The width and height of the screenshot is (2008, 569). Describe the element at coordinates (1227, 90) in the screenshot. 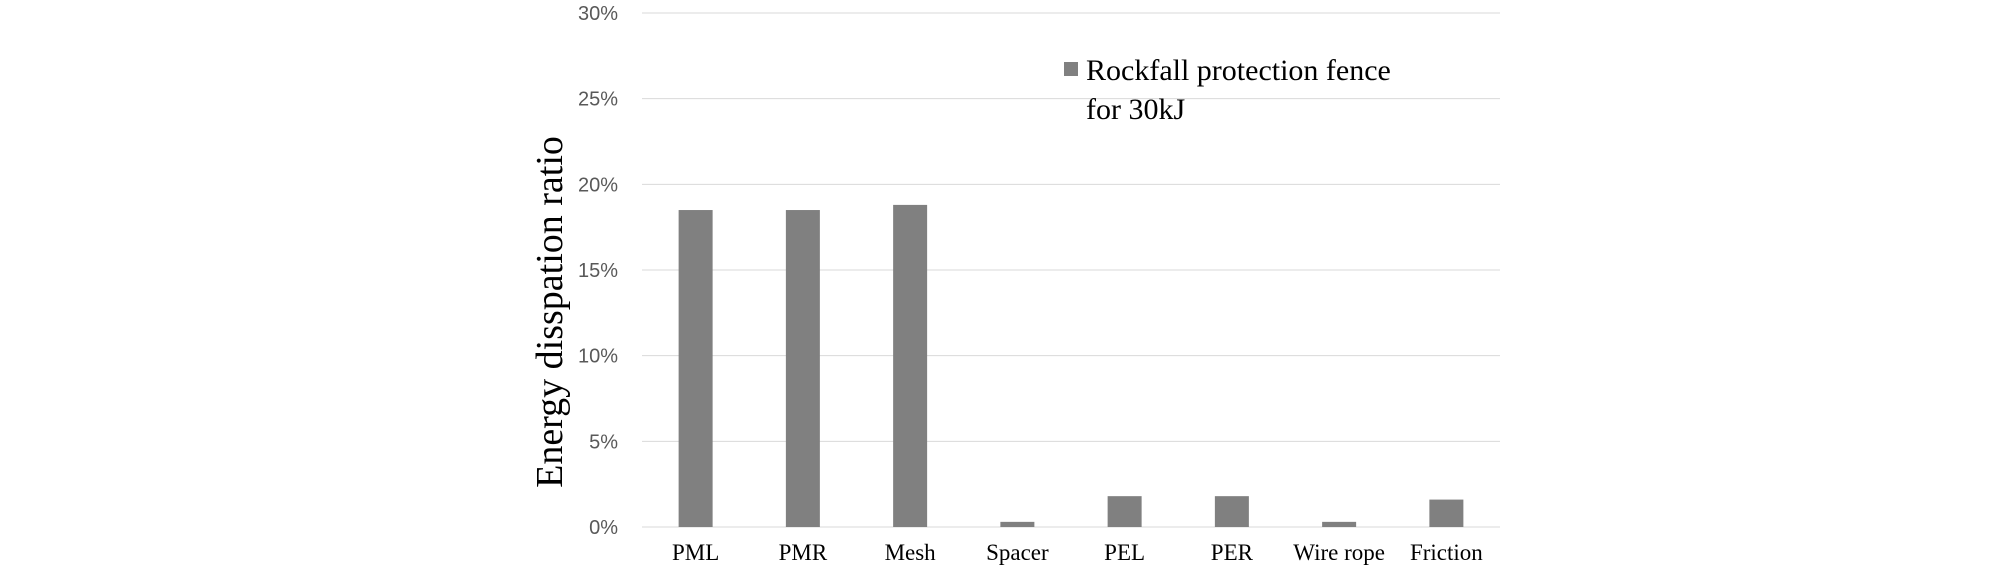

I see `legend: Rockfall protection fence for 30kJ` at that location.